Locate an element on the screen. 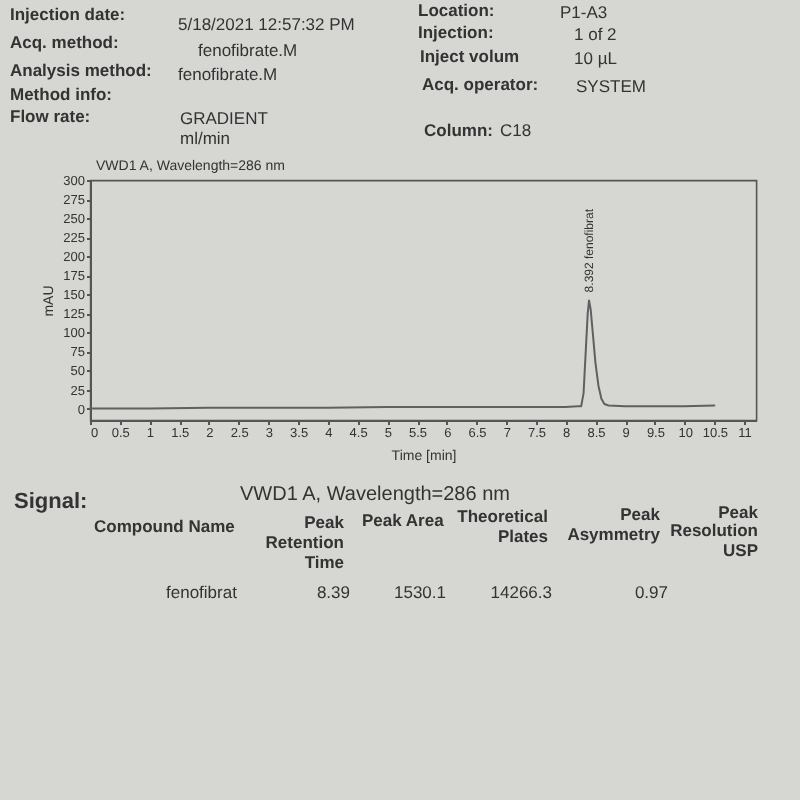 Image resolution: width=800 pixels, height=800 pixels. text: 0.97 is located at coordinates (651, 592).